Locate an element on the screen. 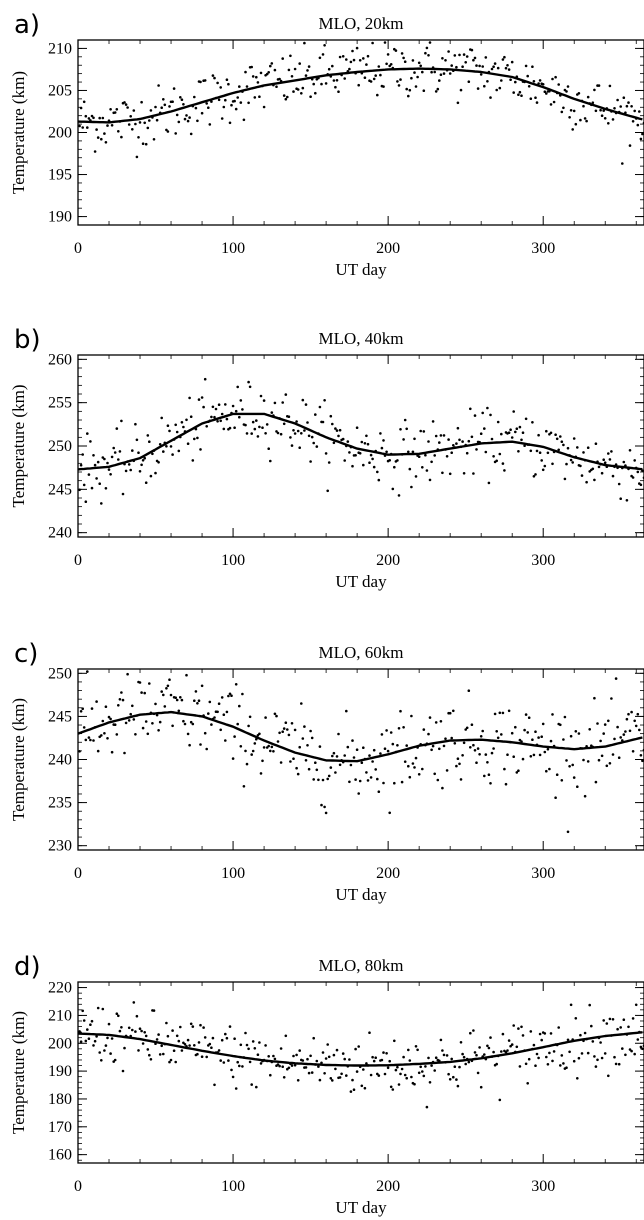  y-tick-label: 195 is located at coordinates (60, 175).